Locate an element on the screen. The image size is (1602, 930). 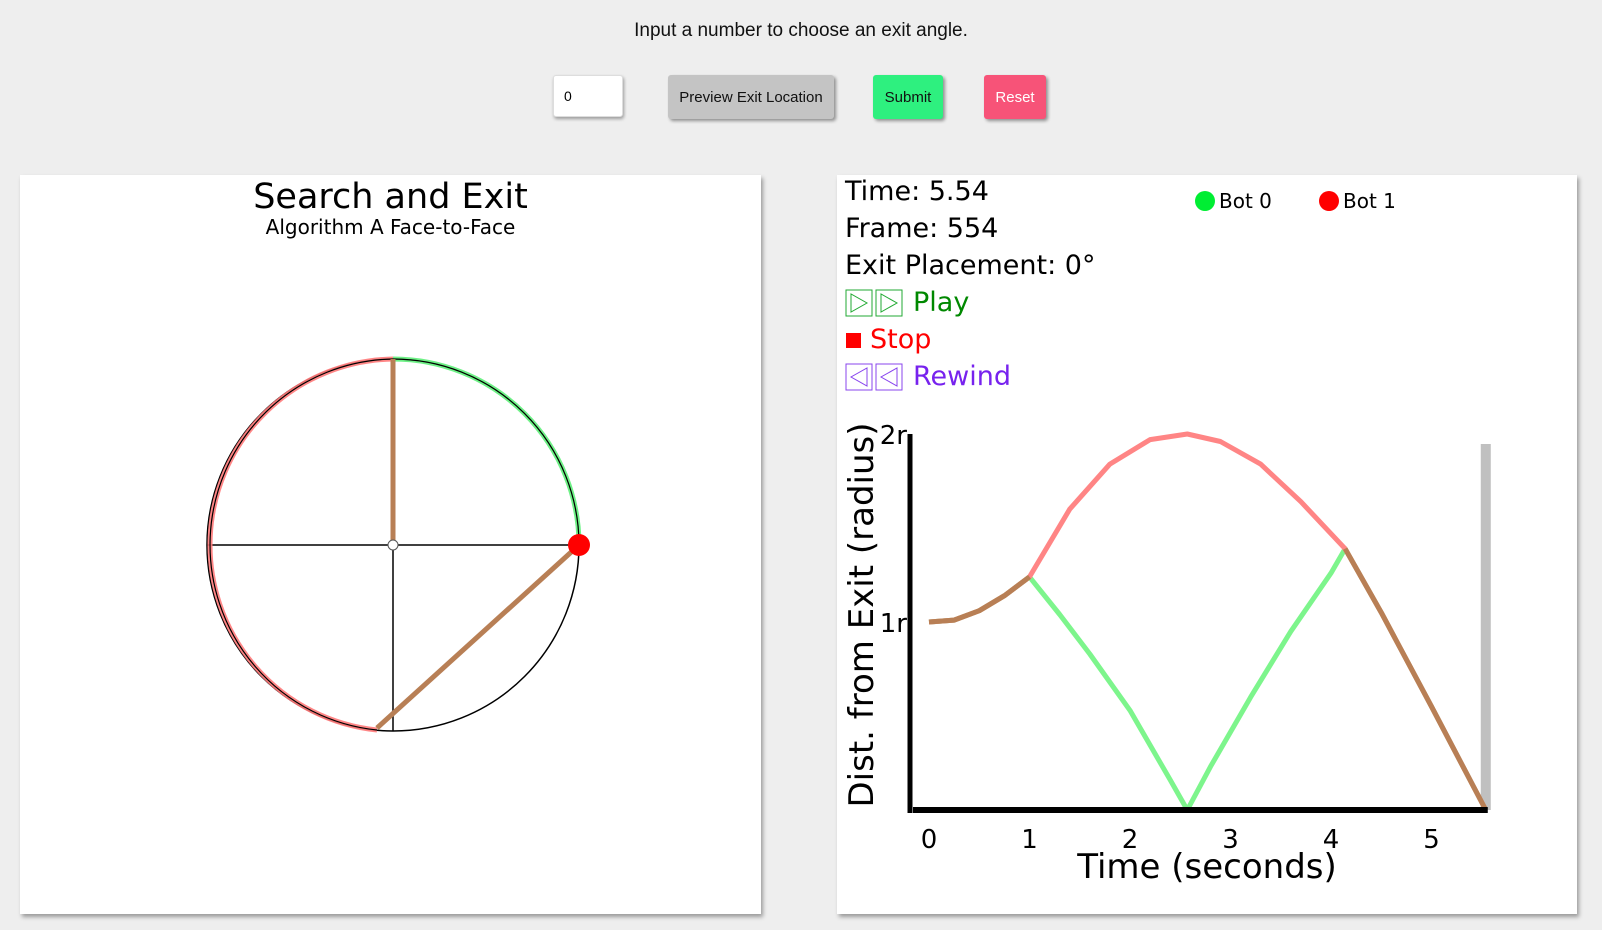
bot1-legend-dot is located at coordinates (1329, 201).